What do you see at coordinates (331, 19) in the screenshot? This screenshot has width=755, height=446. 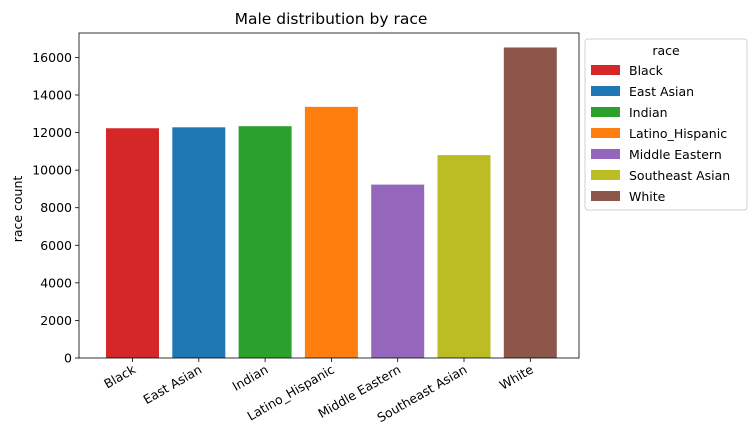 I see `chart-title: Male distribution by race` at bounding box center [331, 19].